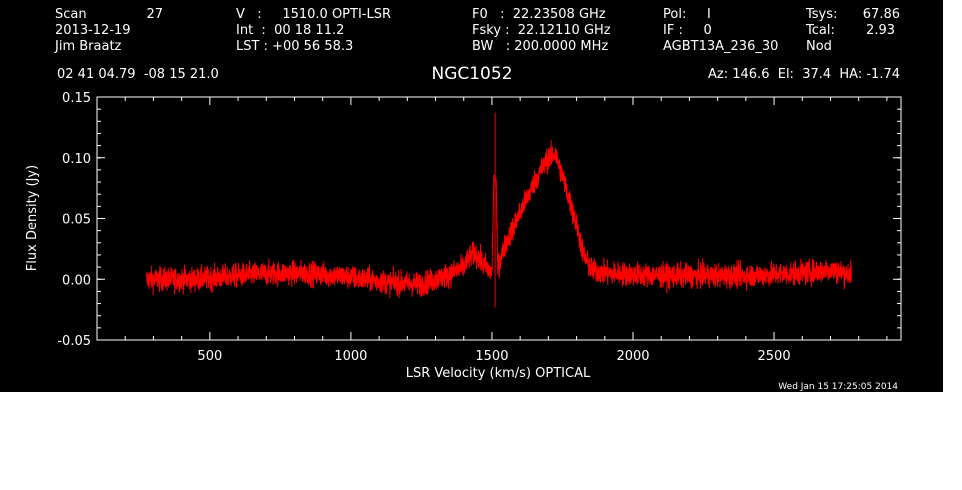  Describe the element at coordinates (880, 30) in the screenshot. I see `tcal-value: 2.93` at that location.